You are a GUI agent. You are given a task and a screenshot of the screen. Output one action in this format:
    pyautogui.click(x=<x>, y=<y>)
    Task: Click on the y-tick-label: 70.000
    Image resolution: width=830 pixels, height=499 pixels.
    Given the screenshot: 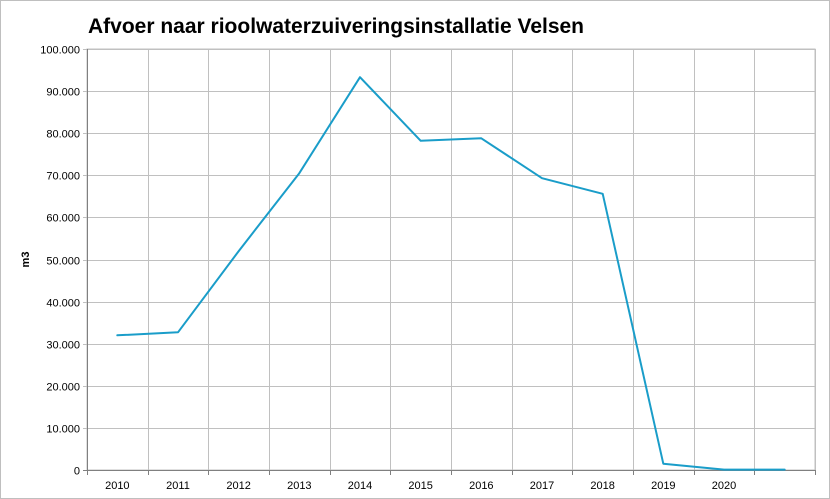 What is the action you would take?
    pyautogui.click(x=63, y=177)
    